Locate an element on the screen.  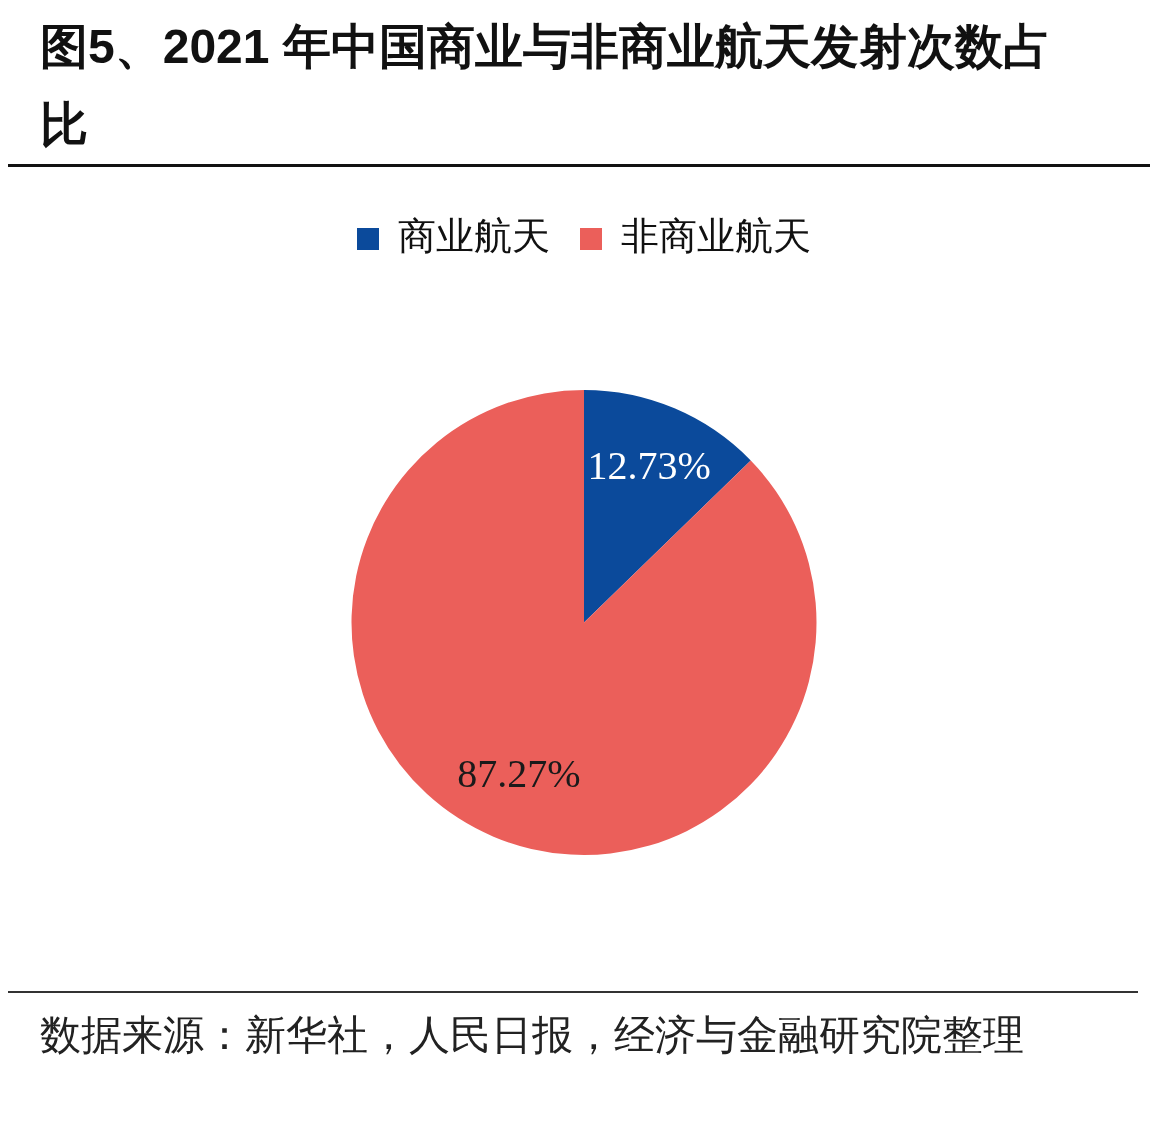
legend-label: 商业航天 is located at coordinates (474, 235).